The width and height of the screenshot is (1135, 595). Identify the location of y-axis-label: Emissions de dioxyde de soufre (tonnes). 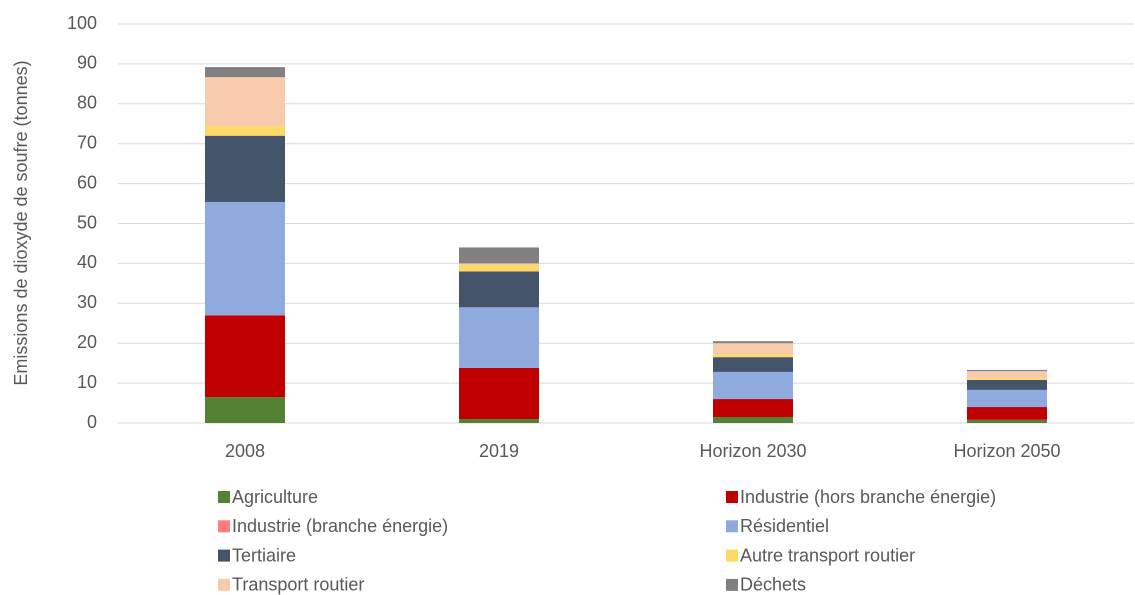
(21, 222).